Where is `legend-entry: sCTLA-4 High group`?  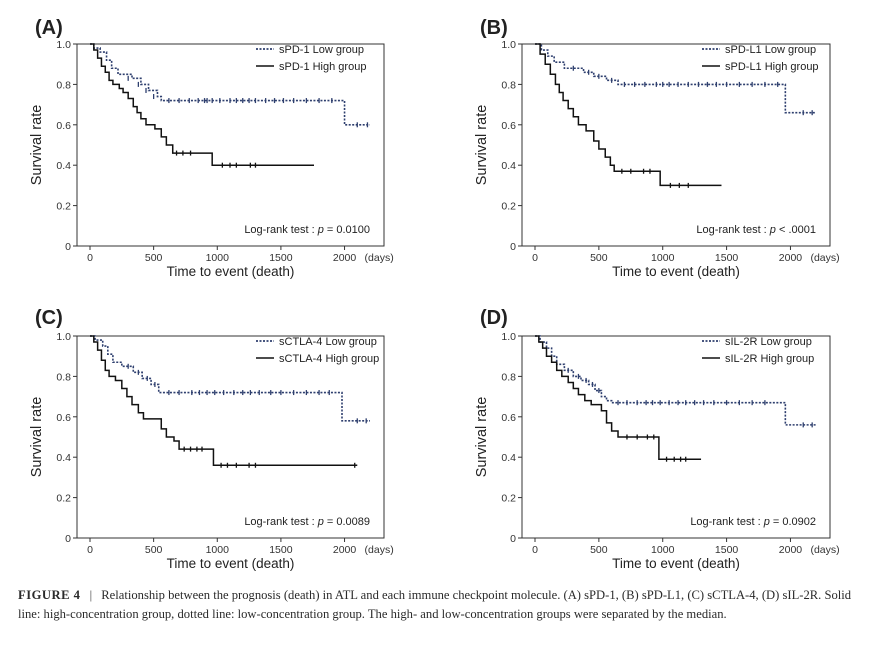 legend-entry: sCTLA-4 High group is located at coordinates (329, 359).